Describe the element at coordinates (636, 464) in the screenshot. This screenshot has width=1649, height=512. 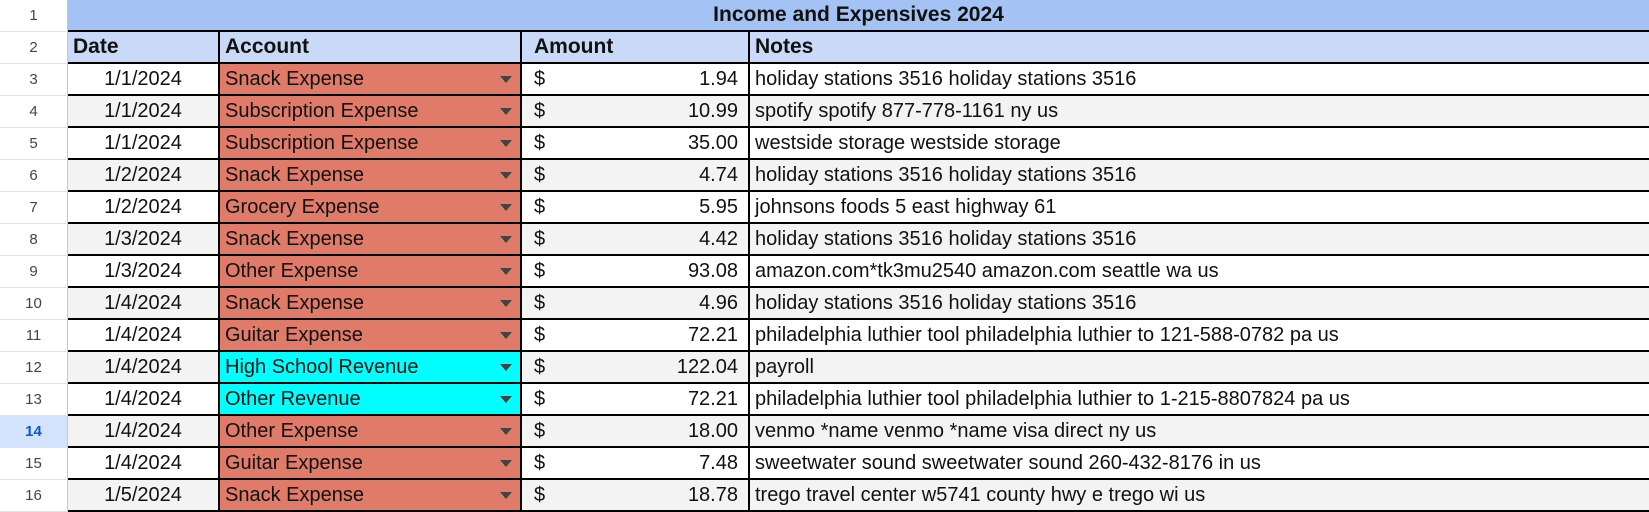
I see `amount-cell: $7.48` at that location.